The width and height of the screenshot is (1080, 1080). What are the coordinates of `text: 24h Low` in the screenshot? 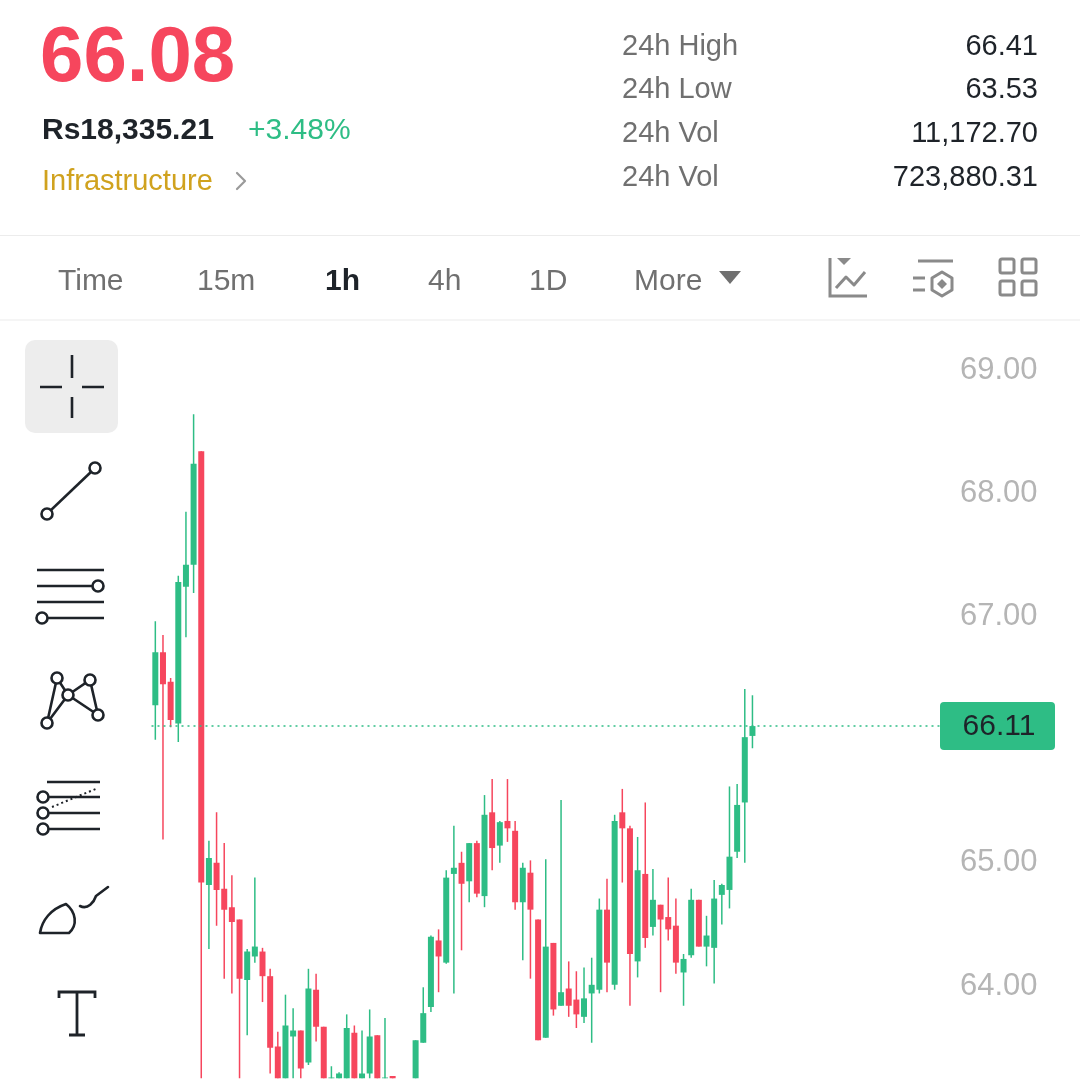 It's located at (677, 88).